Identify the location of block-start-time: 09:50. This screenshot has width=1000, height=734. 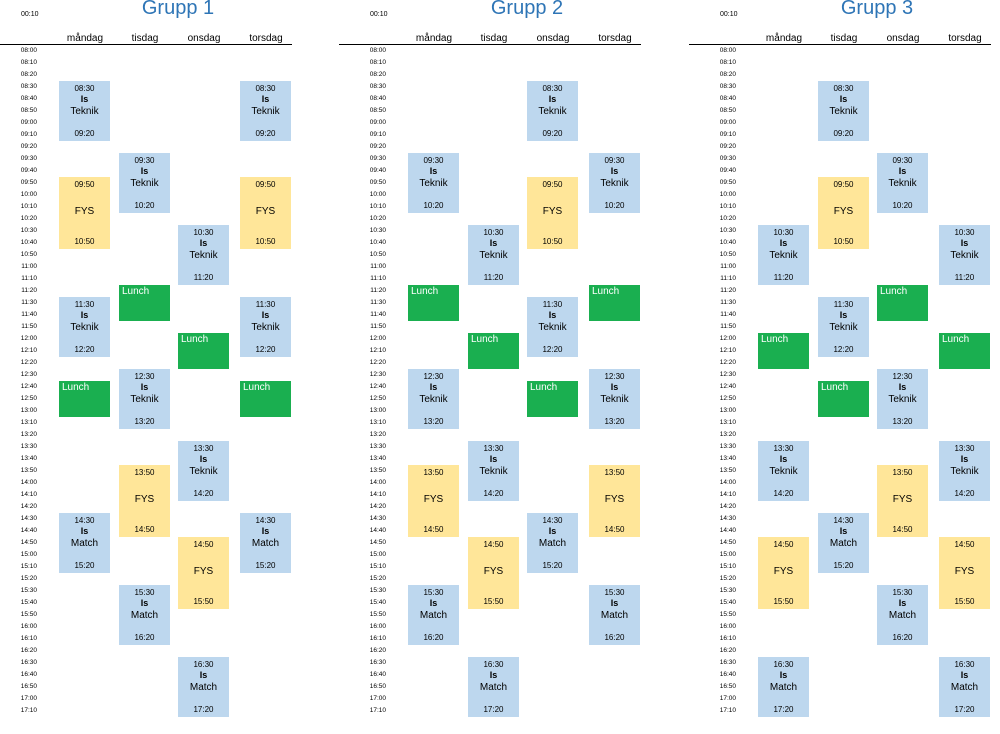
(84, 184).